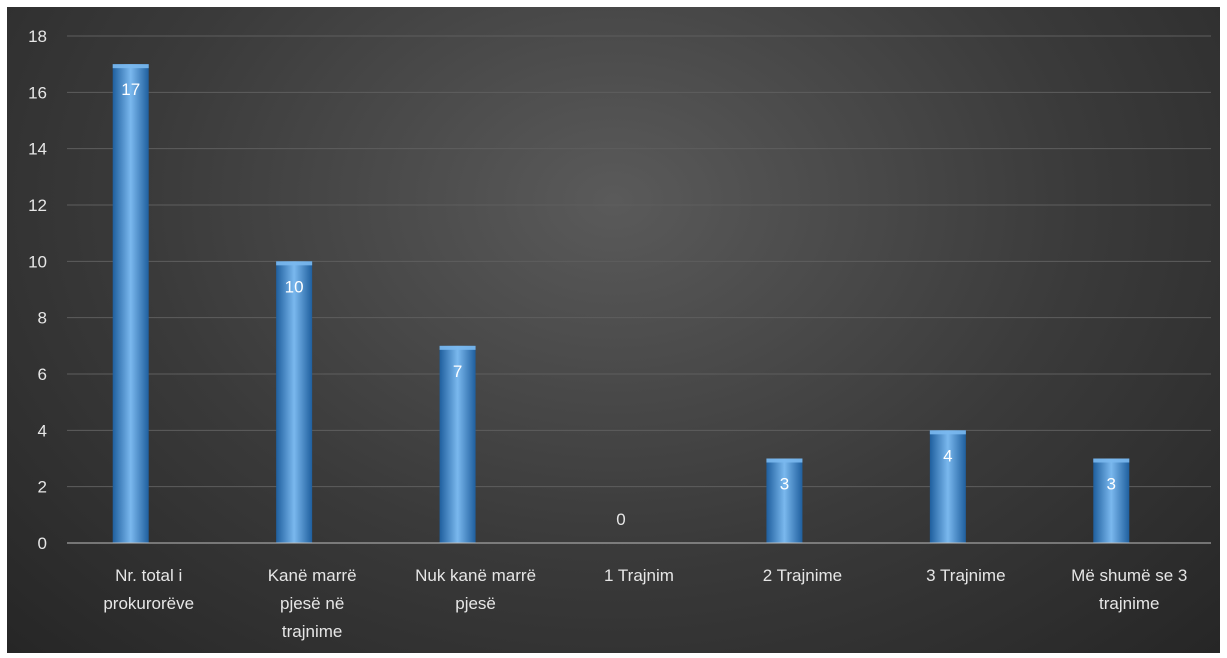 The image size is (1227, 658). Describe the element at coordinates (42, 374) in the screenshot. I see `y-tick-label: 6` at that location.